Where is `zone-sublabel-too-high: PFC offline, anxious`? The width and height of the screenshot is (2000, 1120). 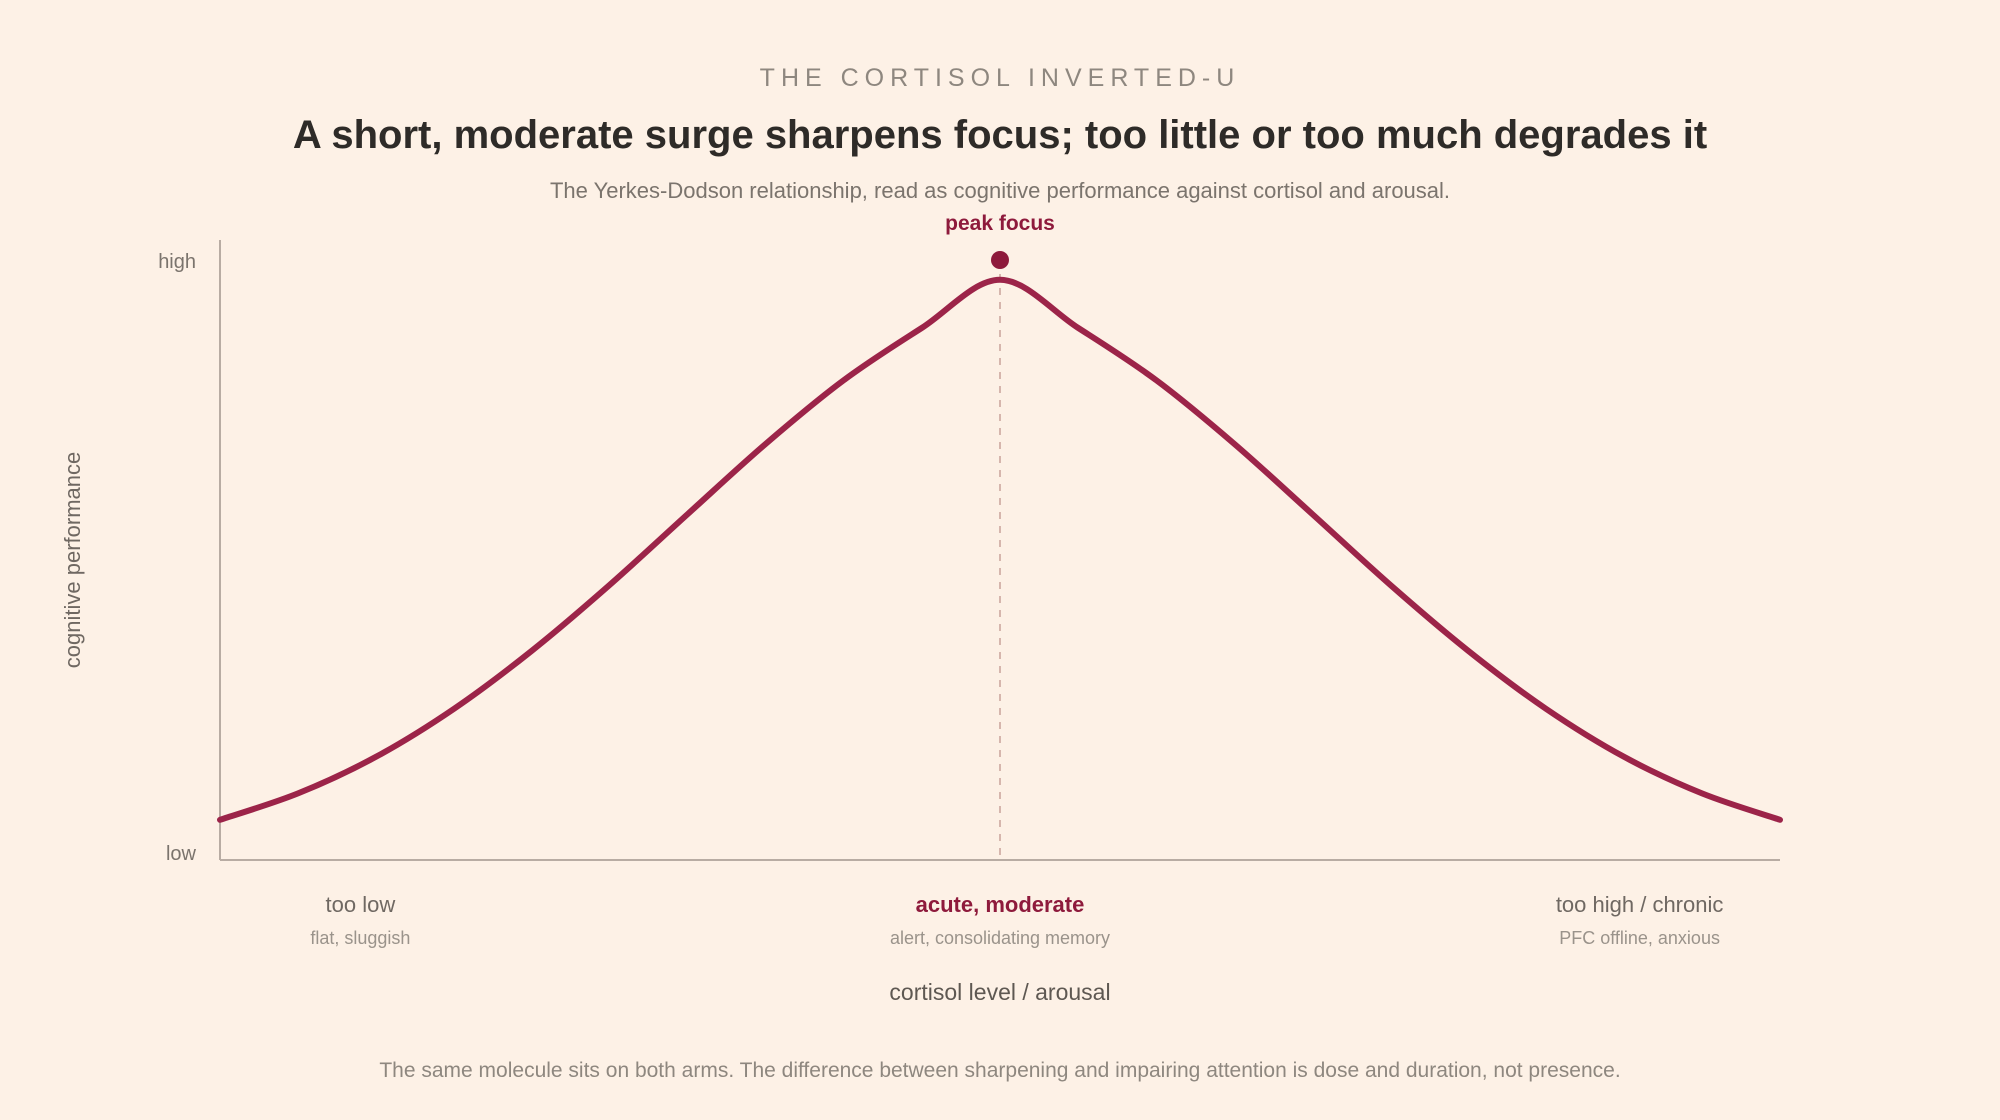 zone-sublabel-too-high: PFC offline, anxious is located at coordinates (1639, 938).